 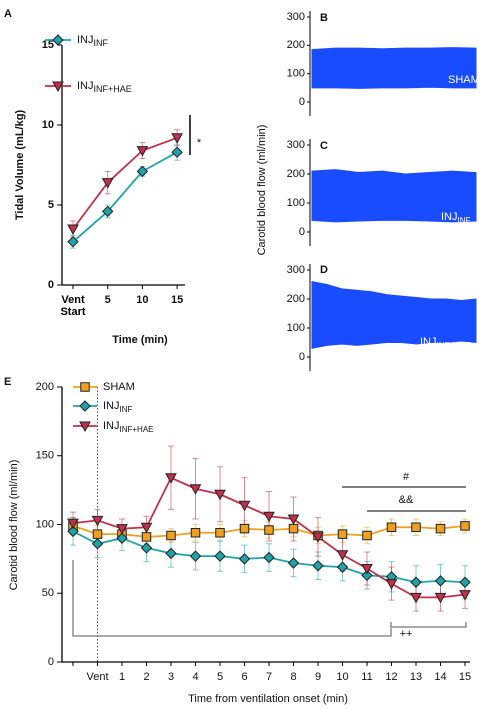 I want to click on trace-label: INJINF+HAE, so click(x=445, y=343).